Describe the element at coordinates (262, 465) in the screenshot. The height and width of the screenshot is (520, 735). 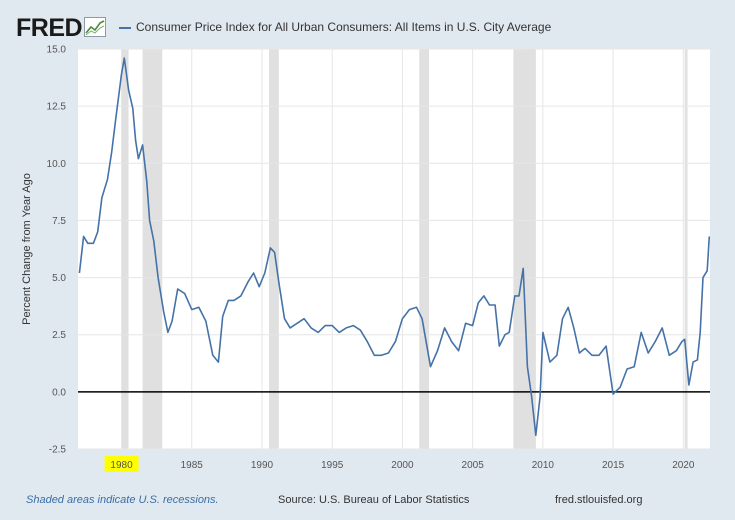
I see `x-tick-label: 1990` at that location.